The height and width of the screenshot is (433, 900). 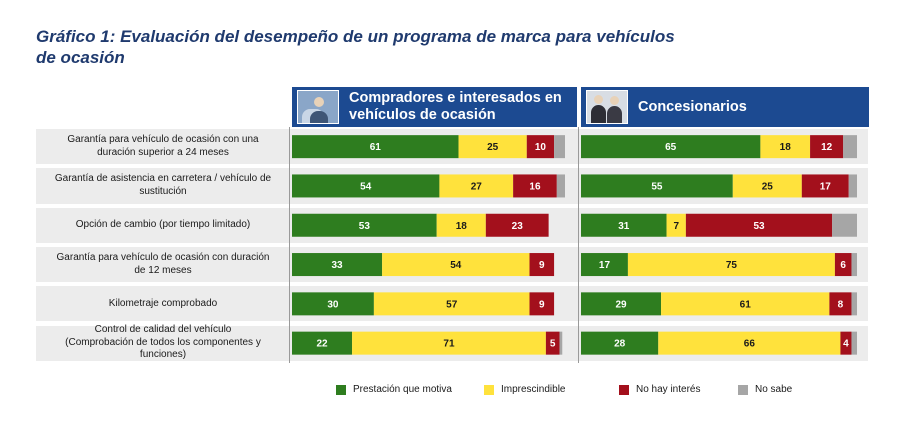 I want to click on category-label-line: Kilometraje comprobado, so click(x=163, y=303).